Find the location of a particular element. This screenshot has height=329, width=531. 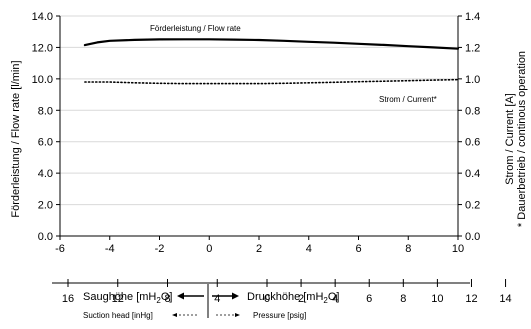

conversion-scale-tick-label: 16 is located at coordinates (68, 299).